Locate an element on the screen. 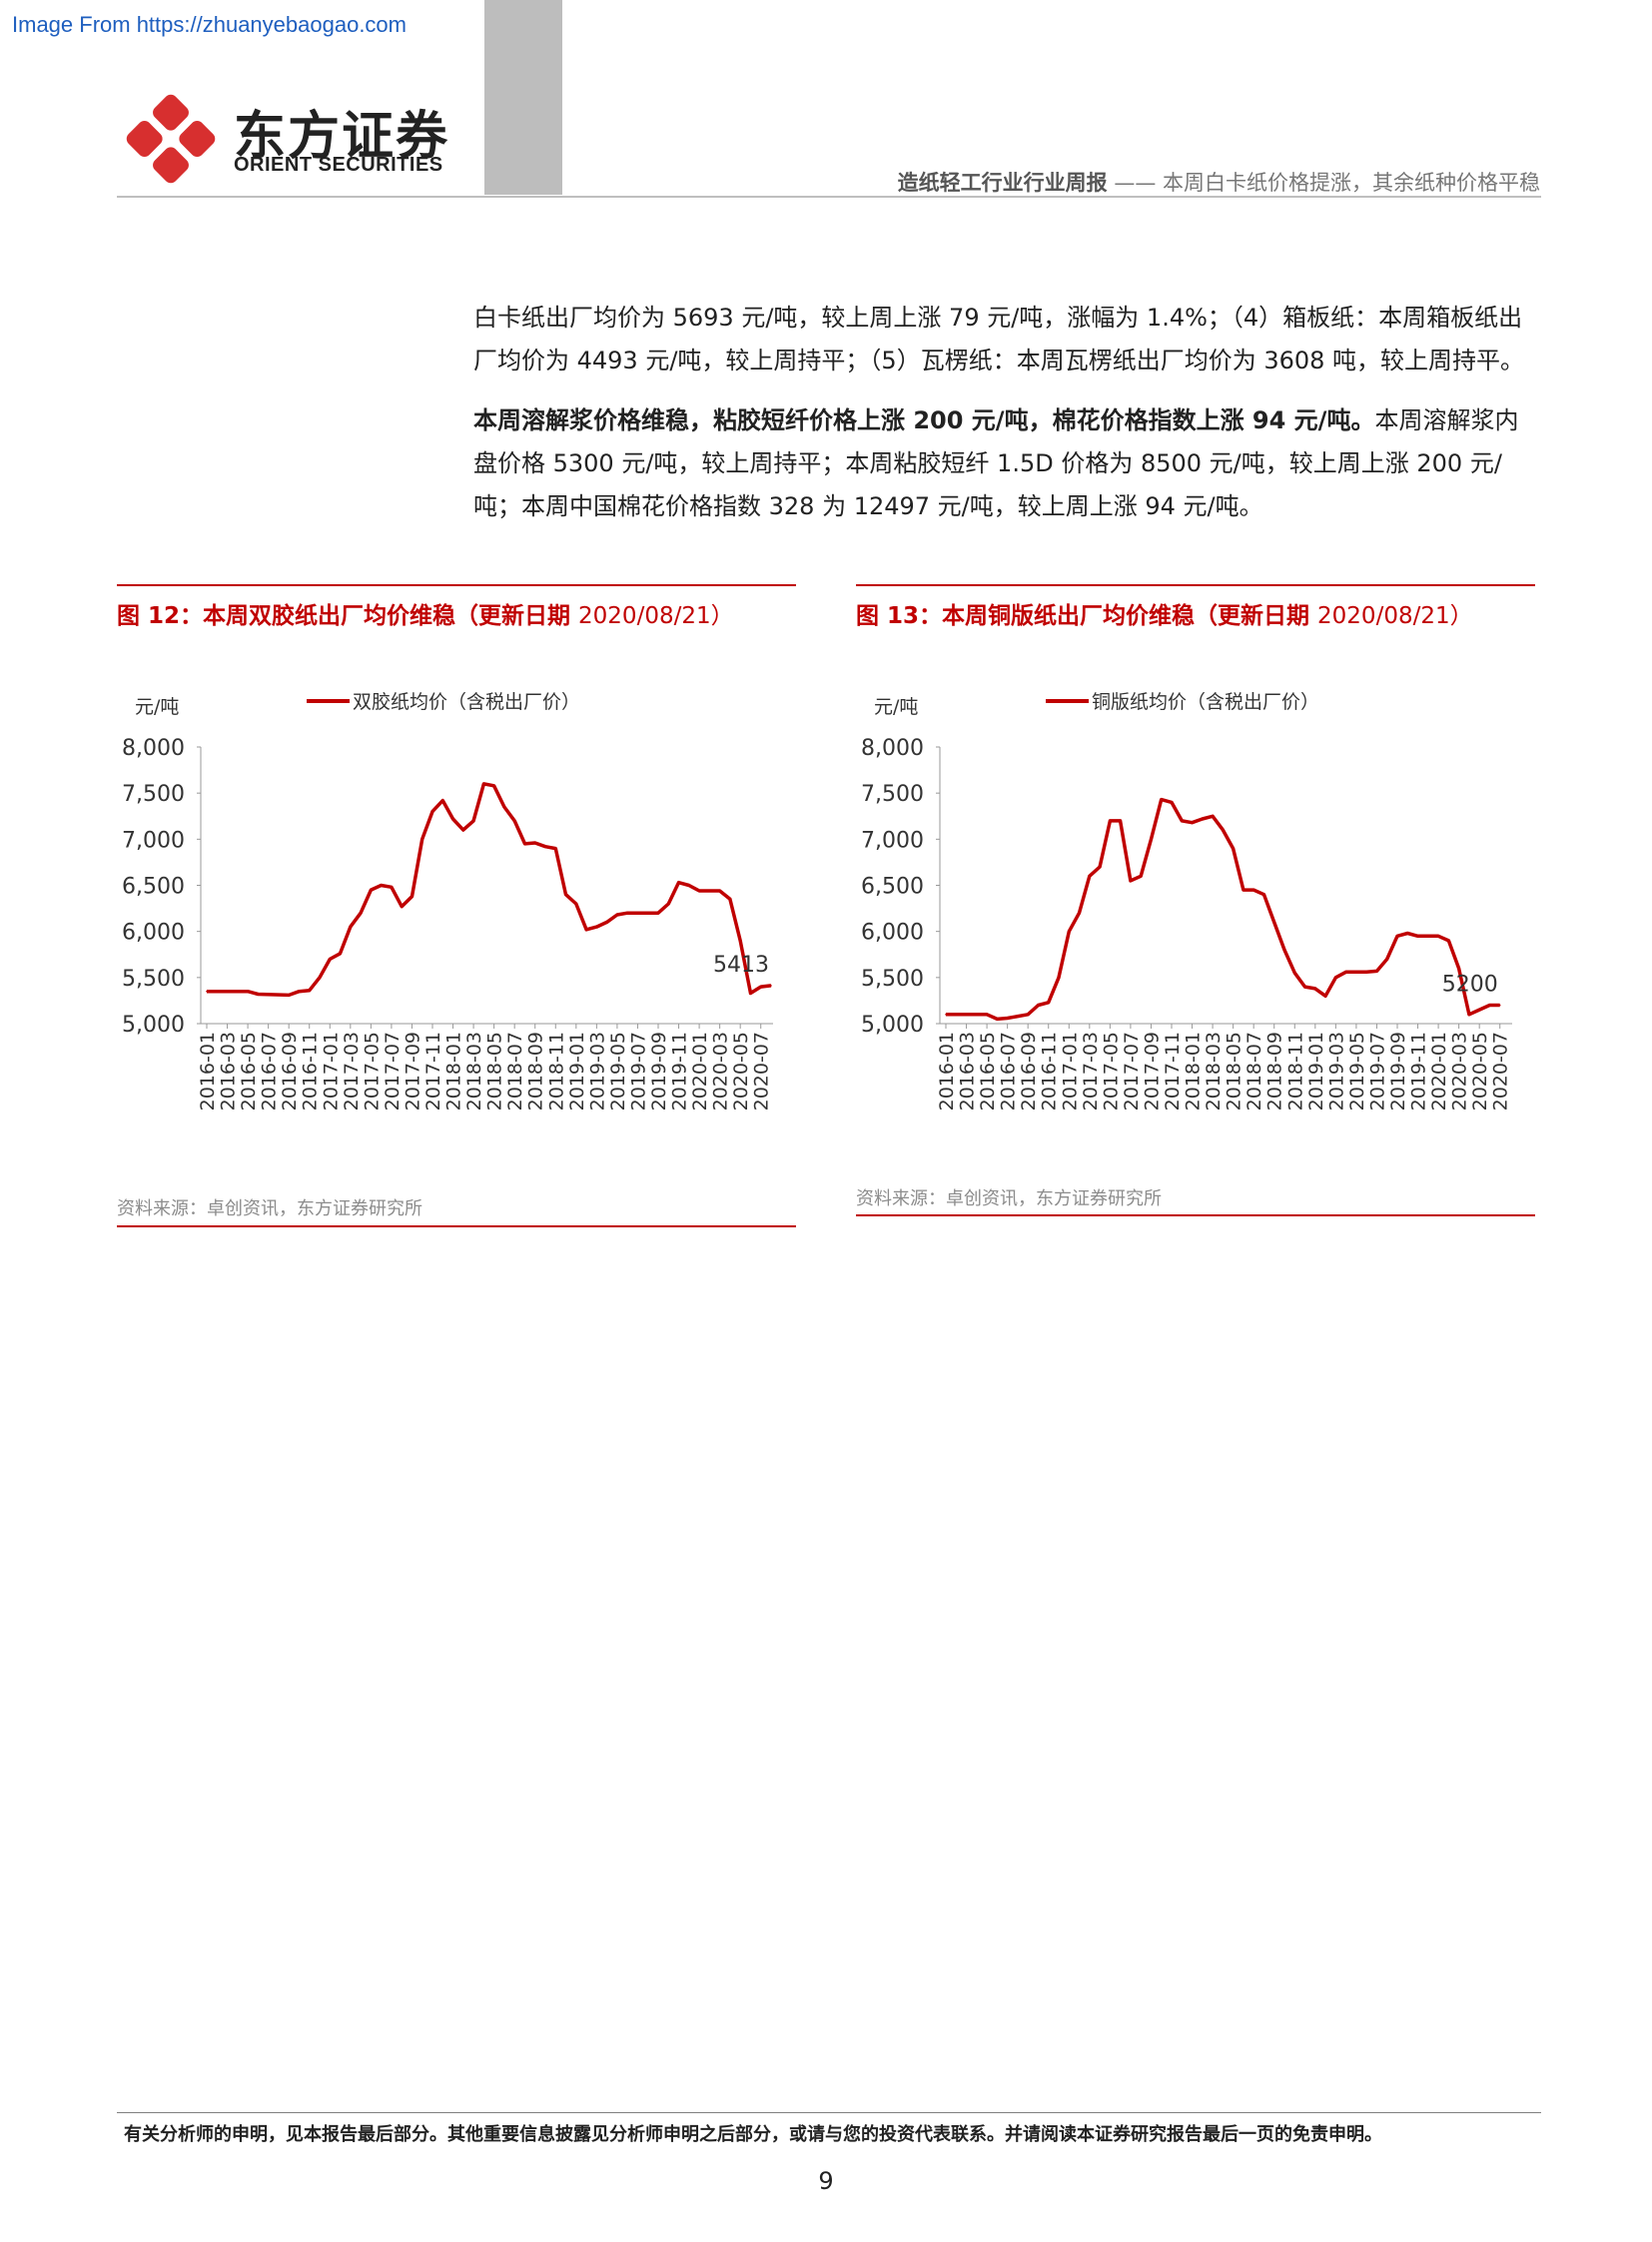 The height and width of the screenshot is (2242, 1652). header-rule is located at coordinates (829, 197).